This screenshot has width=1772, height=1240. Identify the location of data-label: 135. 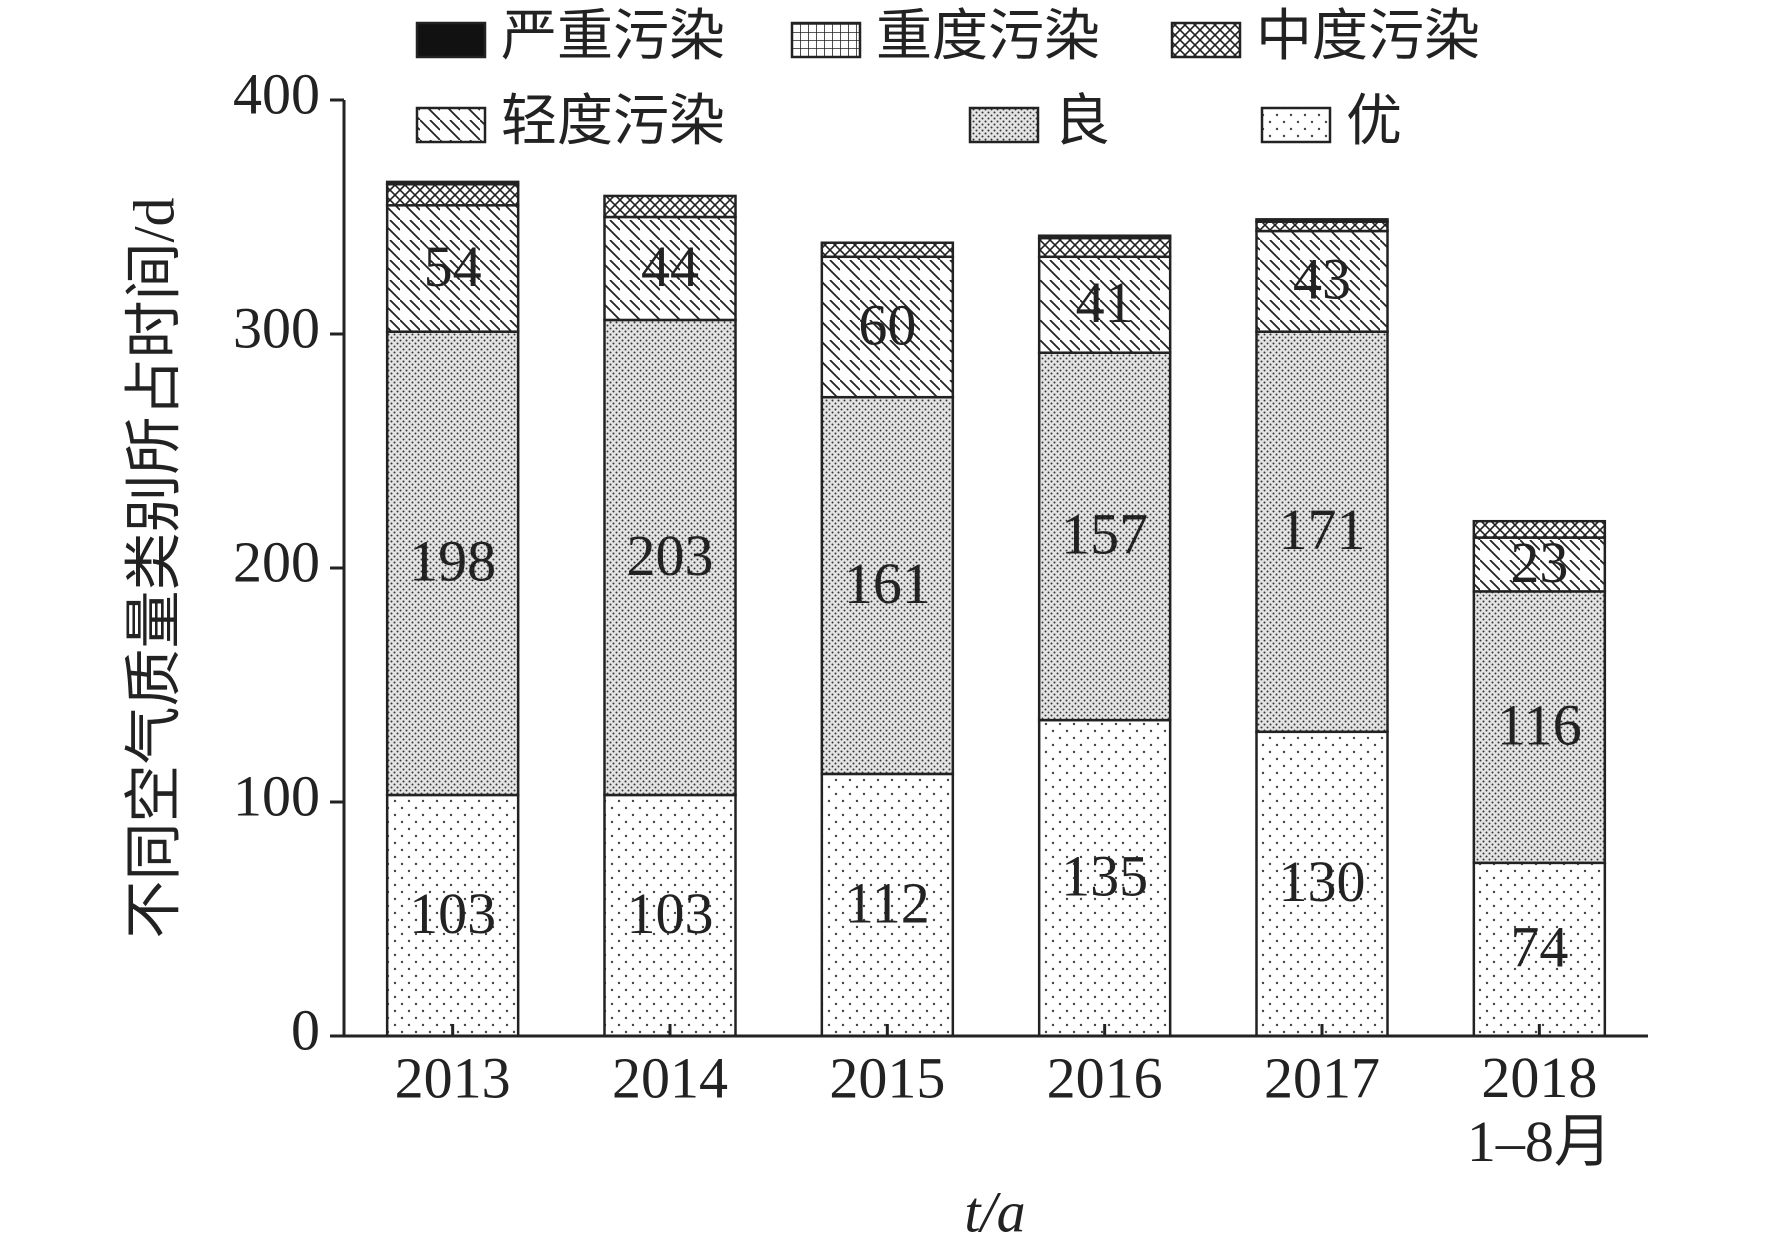
(1104, 875).